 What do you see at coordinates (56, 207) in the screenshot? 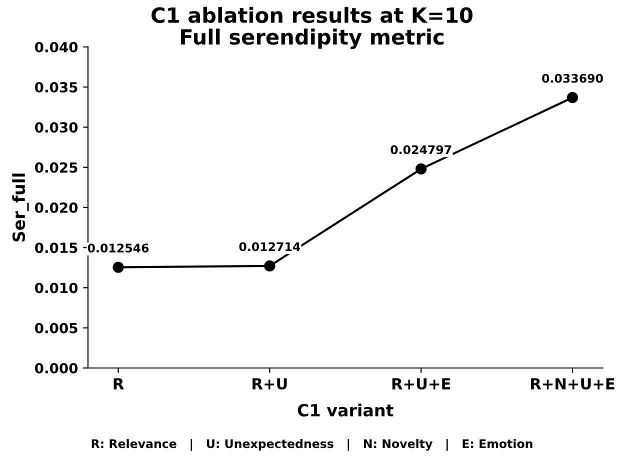
I see `y-tick-label: 0.020` at bounding box center [56, 207].